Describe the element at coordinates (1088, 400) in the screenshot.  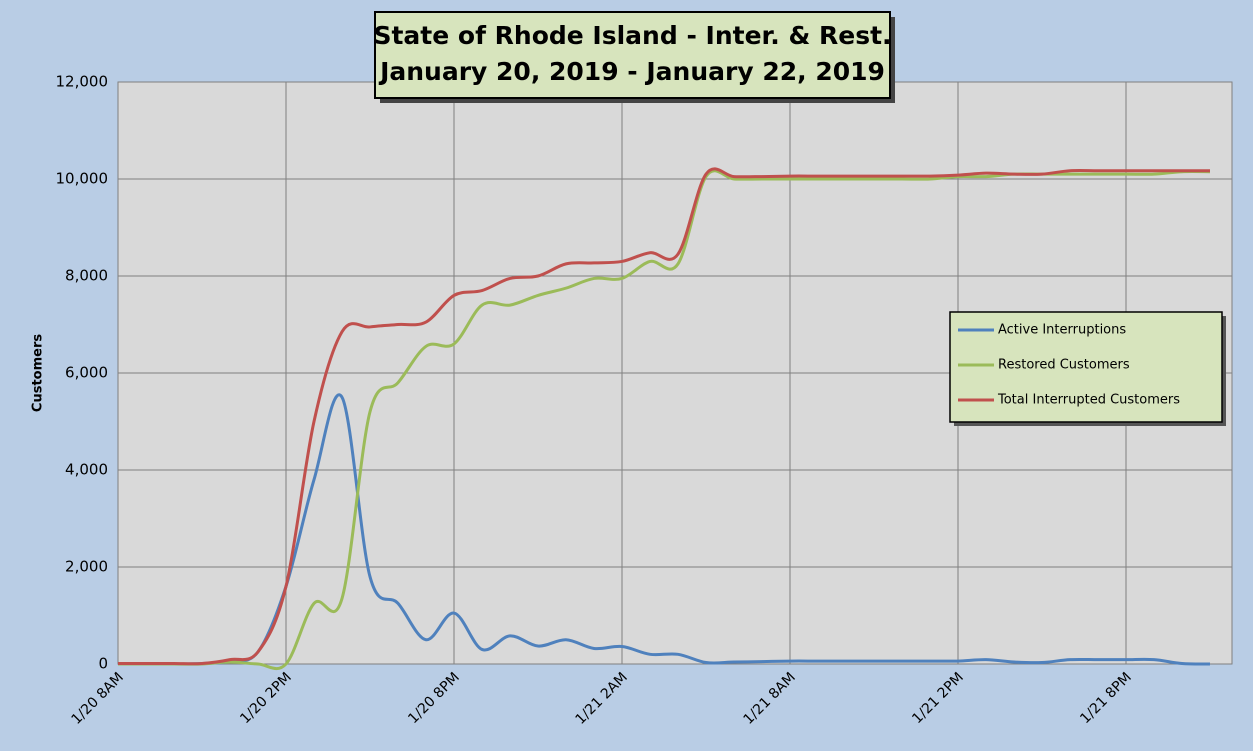
I see `legend-label: Total Interrupted Customers` at that location.